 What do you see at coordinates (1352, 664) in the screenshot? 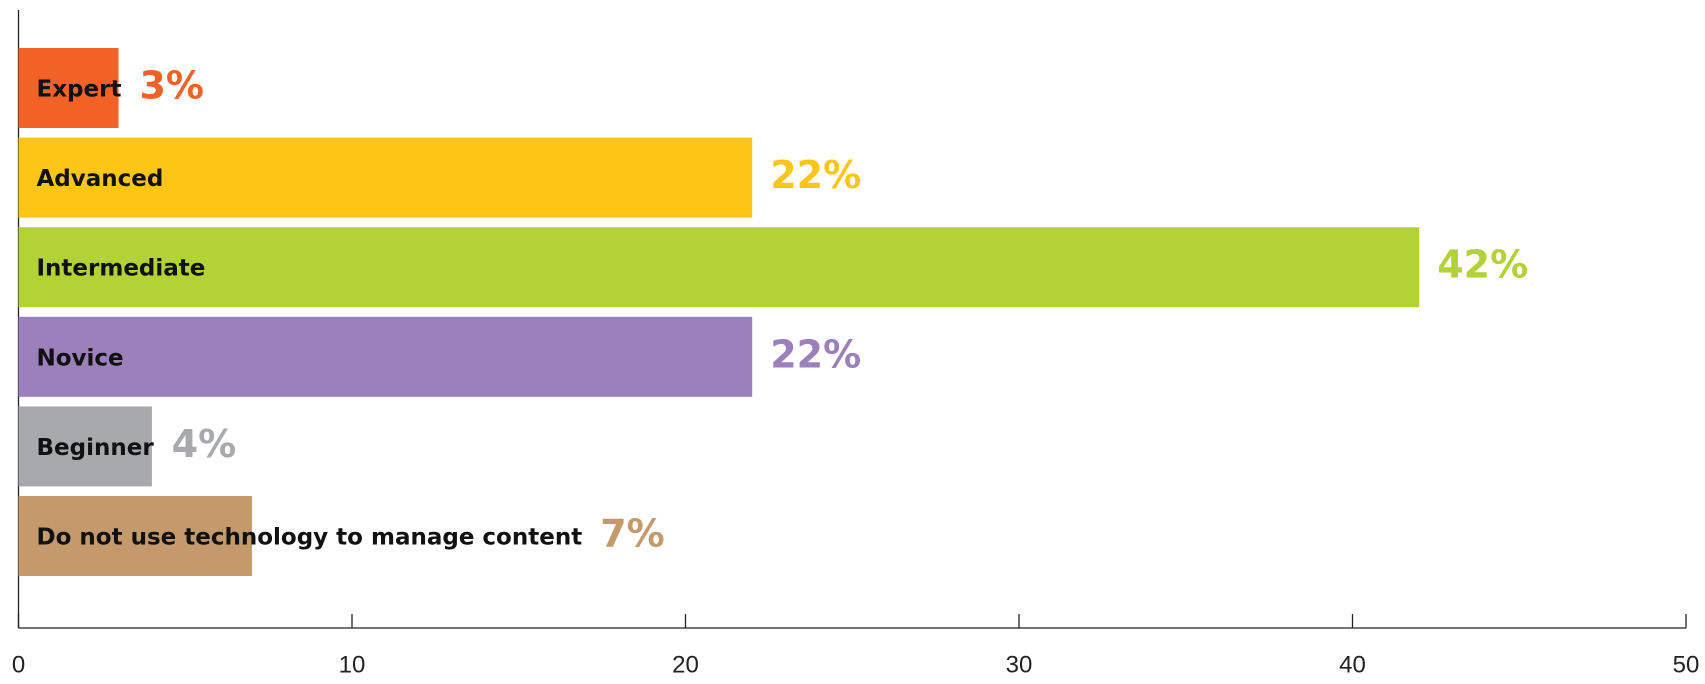
I see `x-tick-label: 40` at bounding box center [1352, 664].